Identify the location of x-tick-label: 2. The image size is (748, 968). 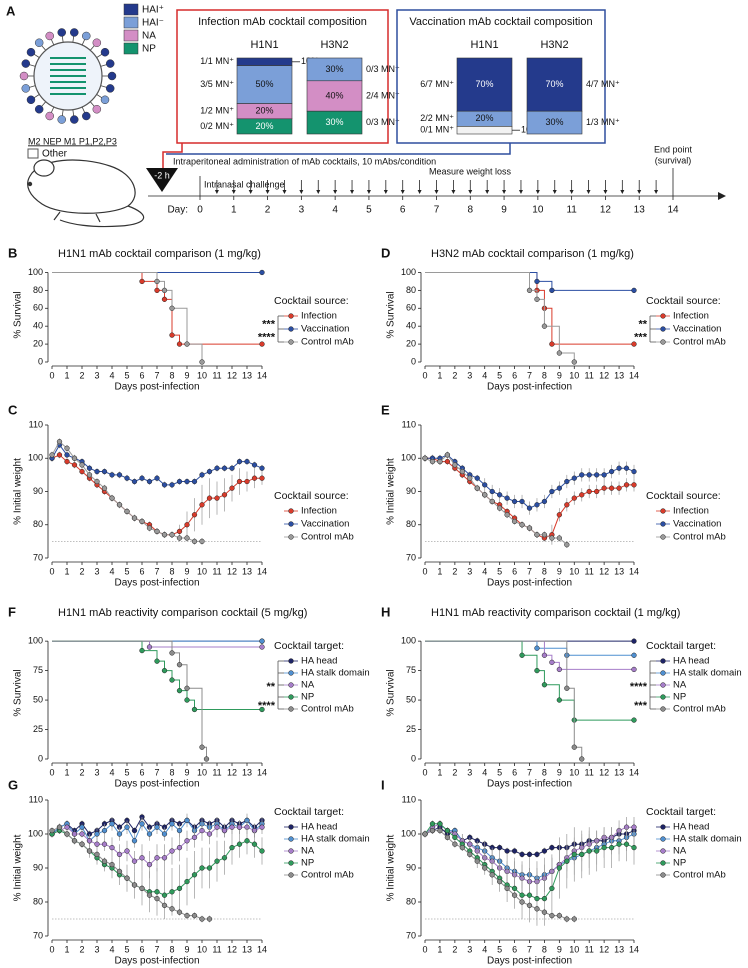
(81, 772).